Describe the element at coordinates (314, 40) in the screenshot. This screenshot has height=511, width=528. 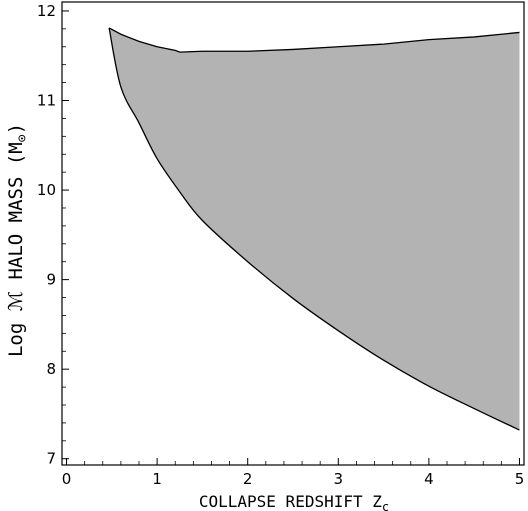
I see `upper-boundary-line` at that location.